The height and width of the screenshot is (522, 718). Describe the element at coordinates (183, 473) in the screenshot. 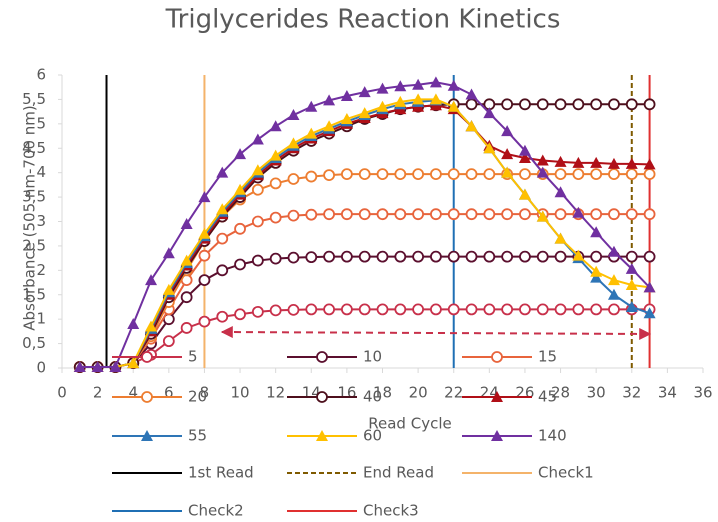

I see `legend-item: 1st Read` at that location.